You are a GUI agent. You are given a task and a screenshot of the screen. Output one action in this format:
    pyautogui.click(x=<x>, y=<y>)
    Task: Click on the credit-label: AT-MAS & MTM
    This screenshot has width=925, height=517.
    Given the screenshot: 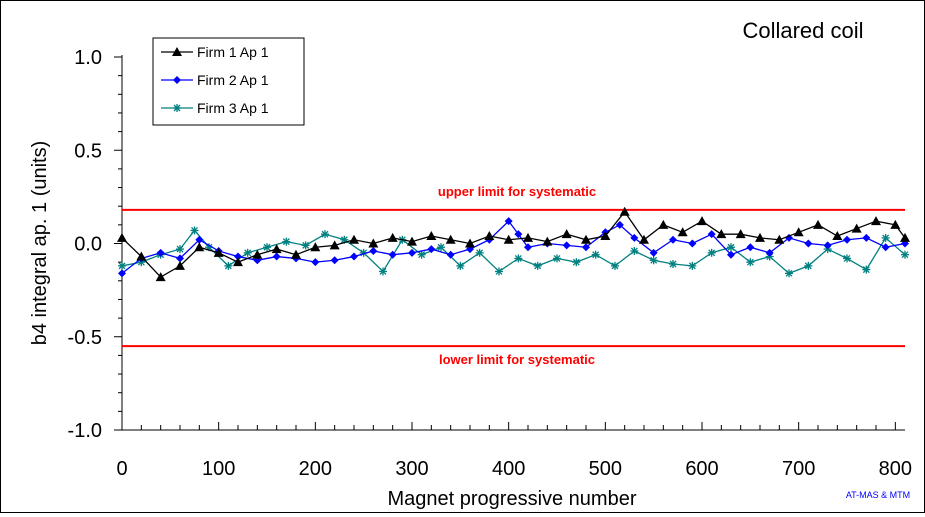 What is the action you would take?
    pyautogui.click(x=878, y=495)
    